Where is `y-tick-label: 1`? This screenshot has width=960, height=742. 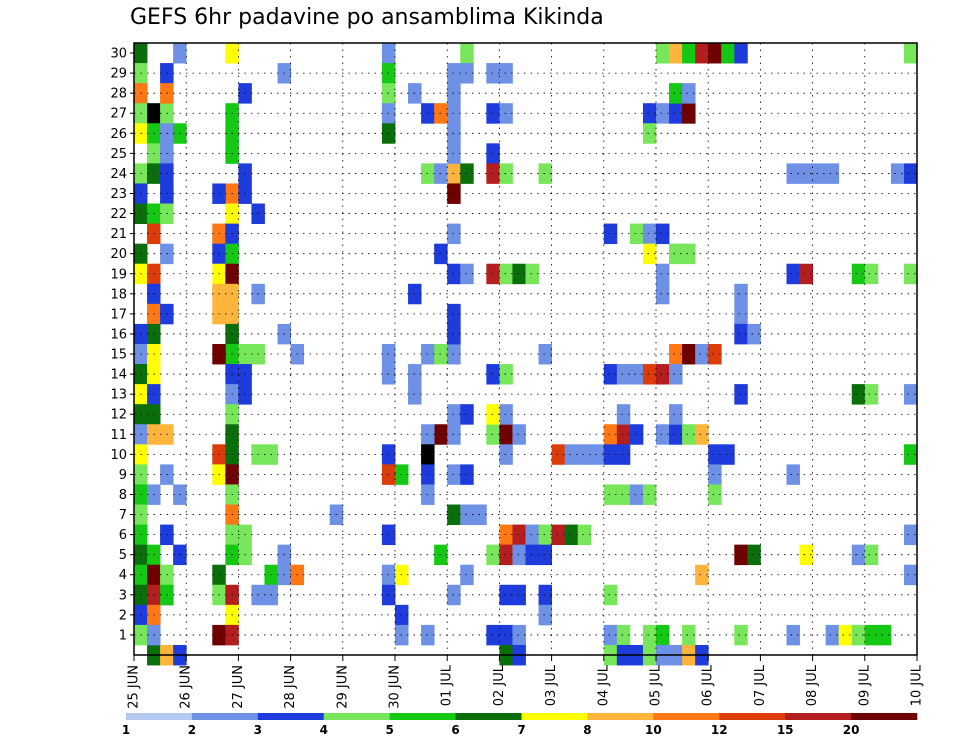 y-tick-label: 1 is located at coordinates (123, 635).